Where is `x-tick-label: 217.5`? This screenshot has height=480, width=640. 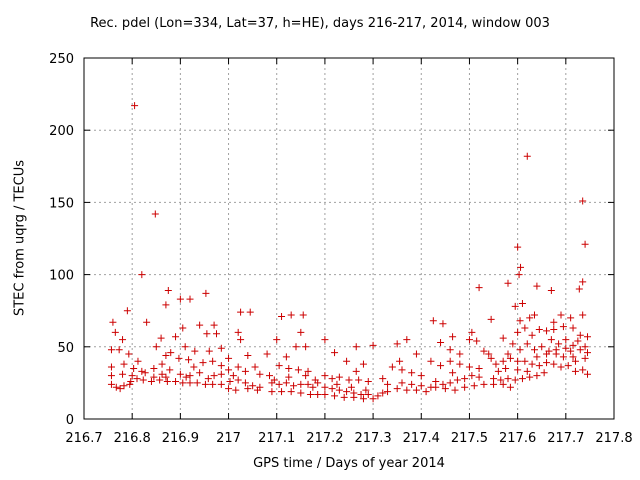
x-tick-label: 217.5 is located at coordinates (469, 438).